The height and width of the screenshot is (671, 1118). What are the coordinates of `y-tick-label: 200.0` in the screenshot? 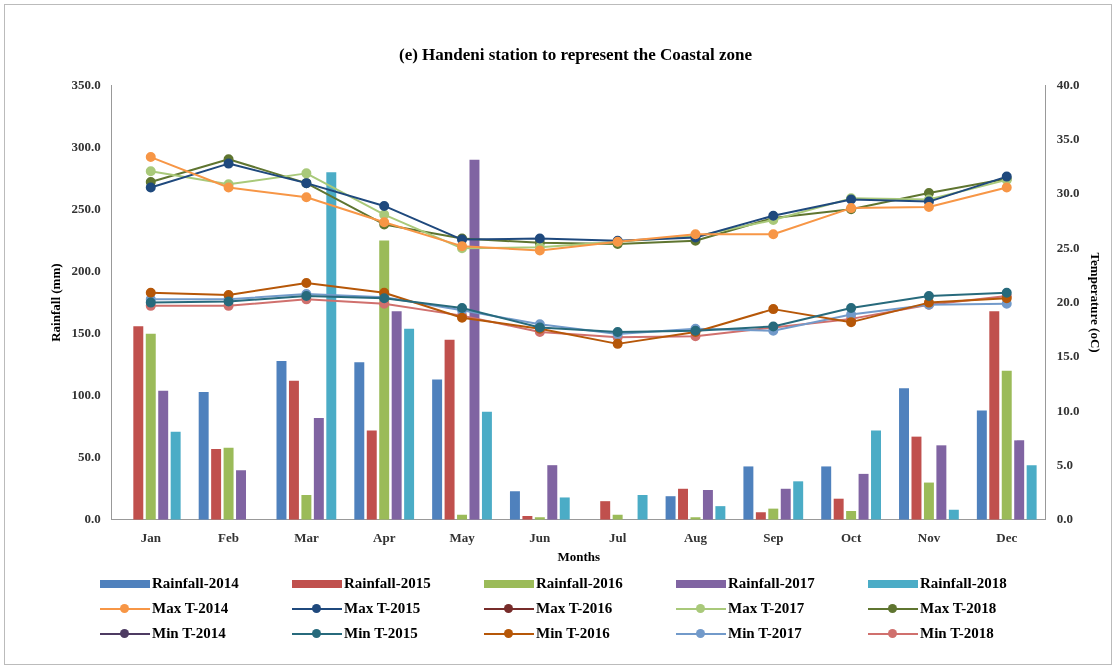 It's located at (86, 270).